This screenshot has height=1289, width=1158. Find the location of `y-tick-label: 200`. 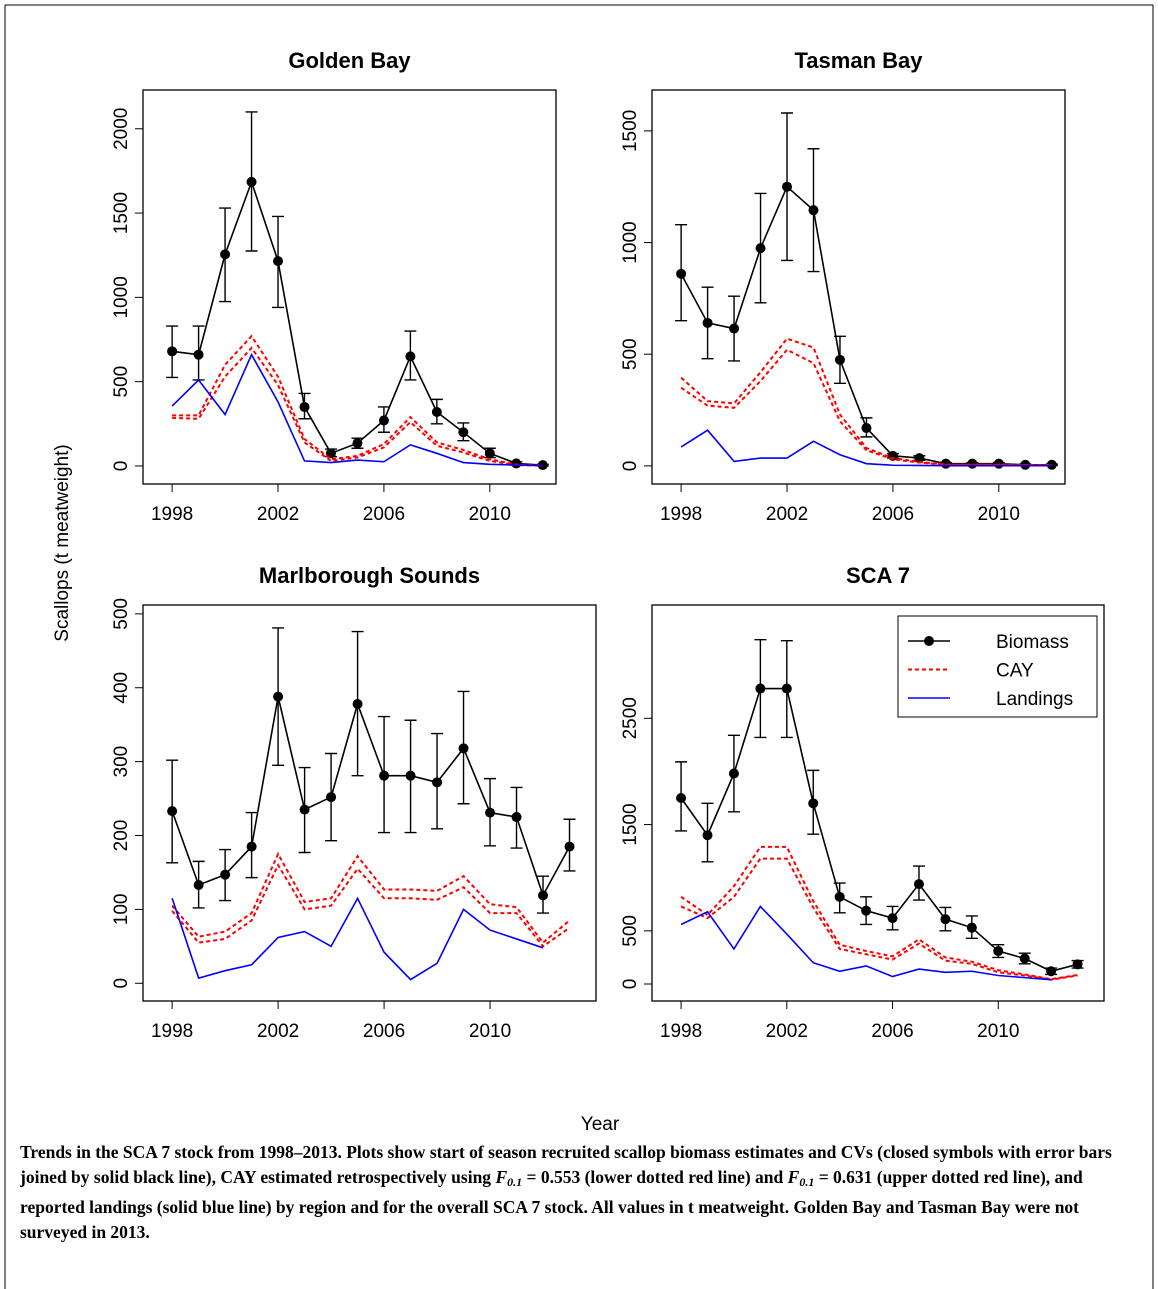

y-tick-label: 200 is located at coordinates (121, 836).